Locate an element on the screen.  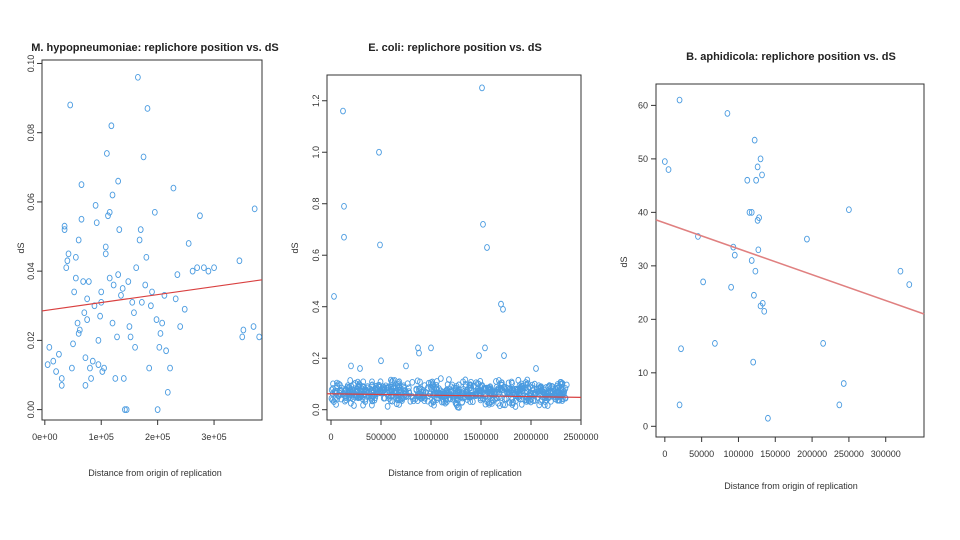
panel1-y-ticks: 0.00 0.02 0.04 0.06 0.08 0.10 is located at coordinates (34, 236).